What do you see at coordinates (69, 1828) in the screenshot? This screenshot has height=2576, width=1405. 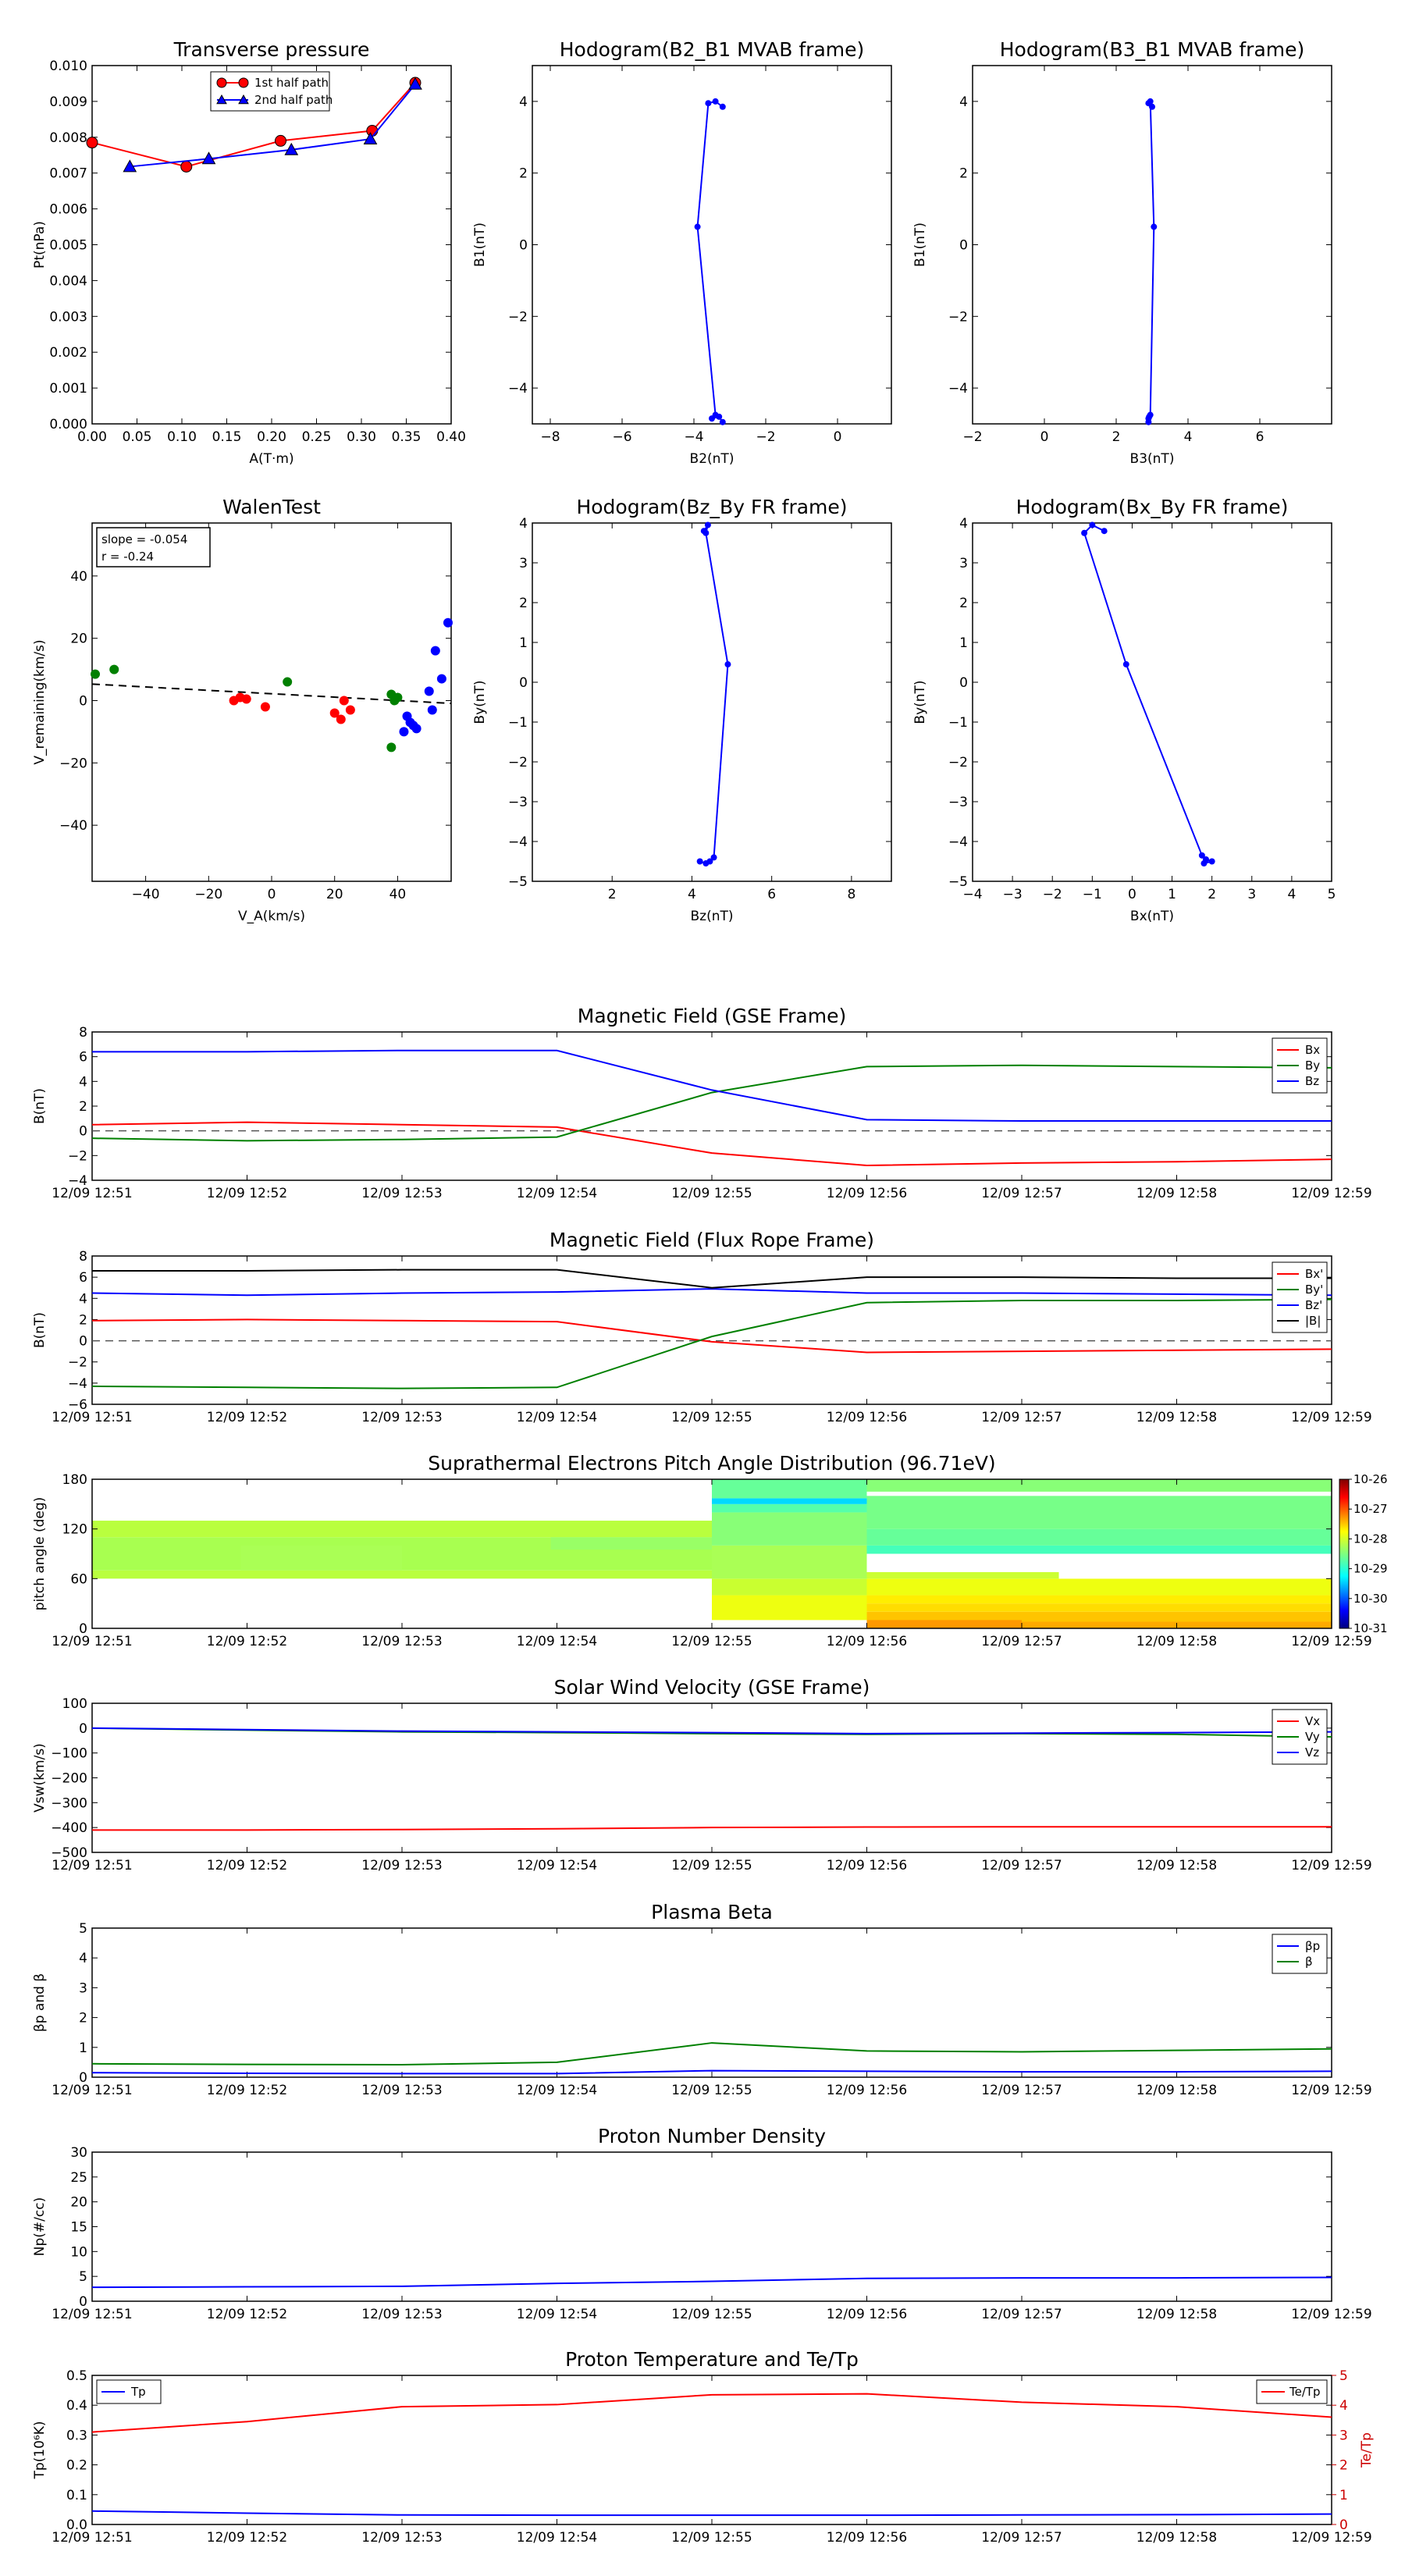 I see `y-tick-label: −400` at bounding box center [69, 1828].